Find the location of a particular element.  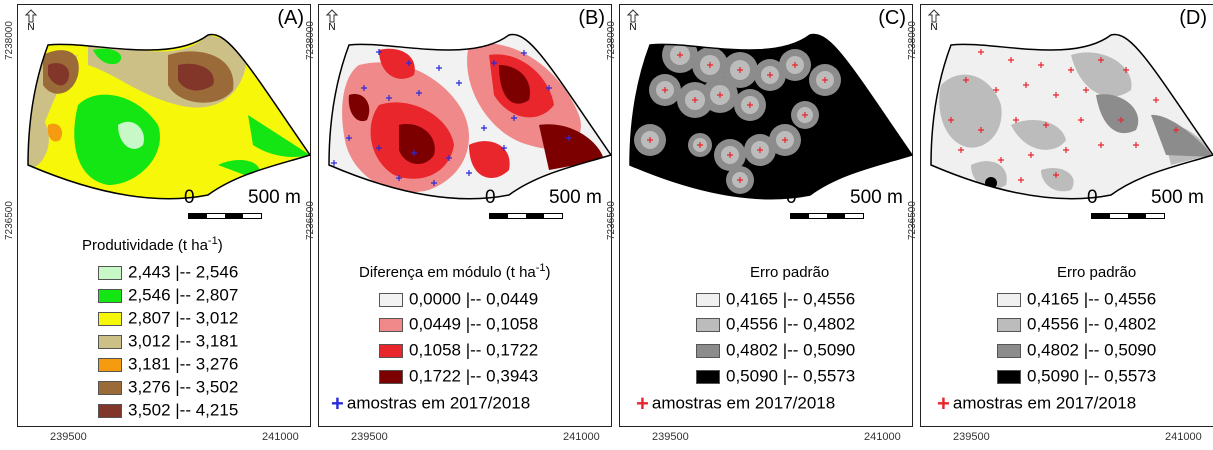

legend-item: 0,0000 |-- 0,0449 is located at coordinates (458, 299).